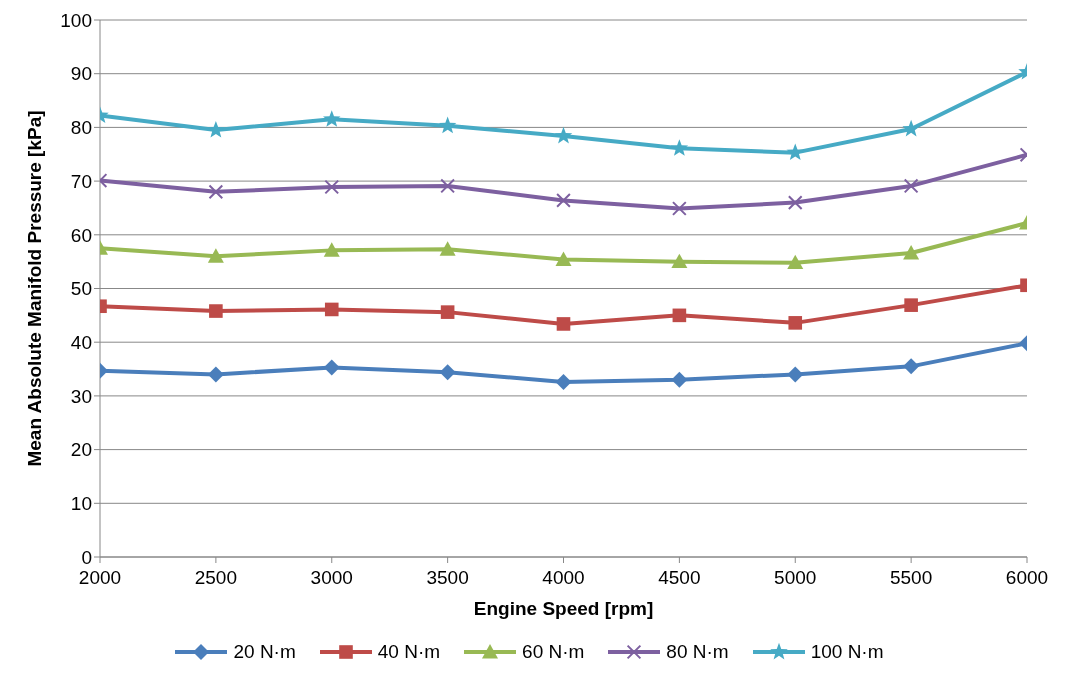  What do you see at coordinates (264, 652) in the screenshot?
I see `legend-label: 20 N·m` at bounding box center [264, 652].